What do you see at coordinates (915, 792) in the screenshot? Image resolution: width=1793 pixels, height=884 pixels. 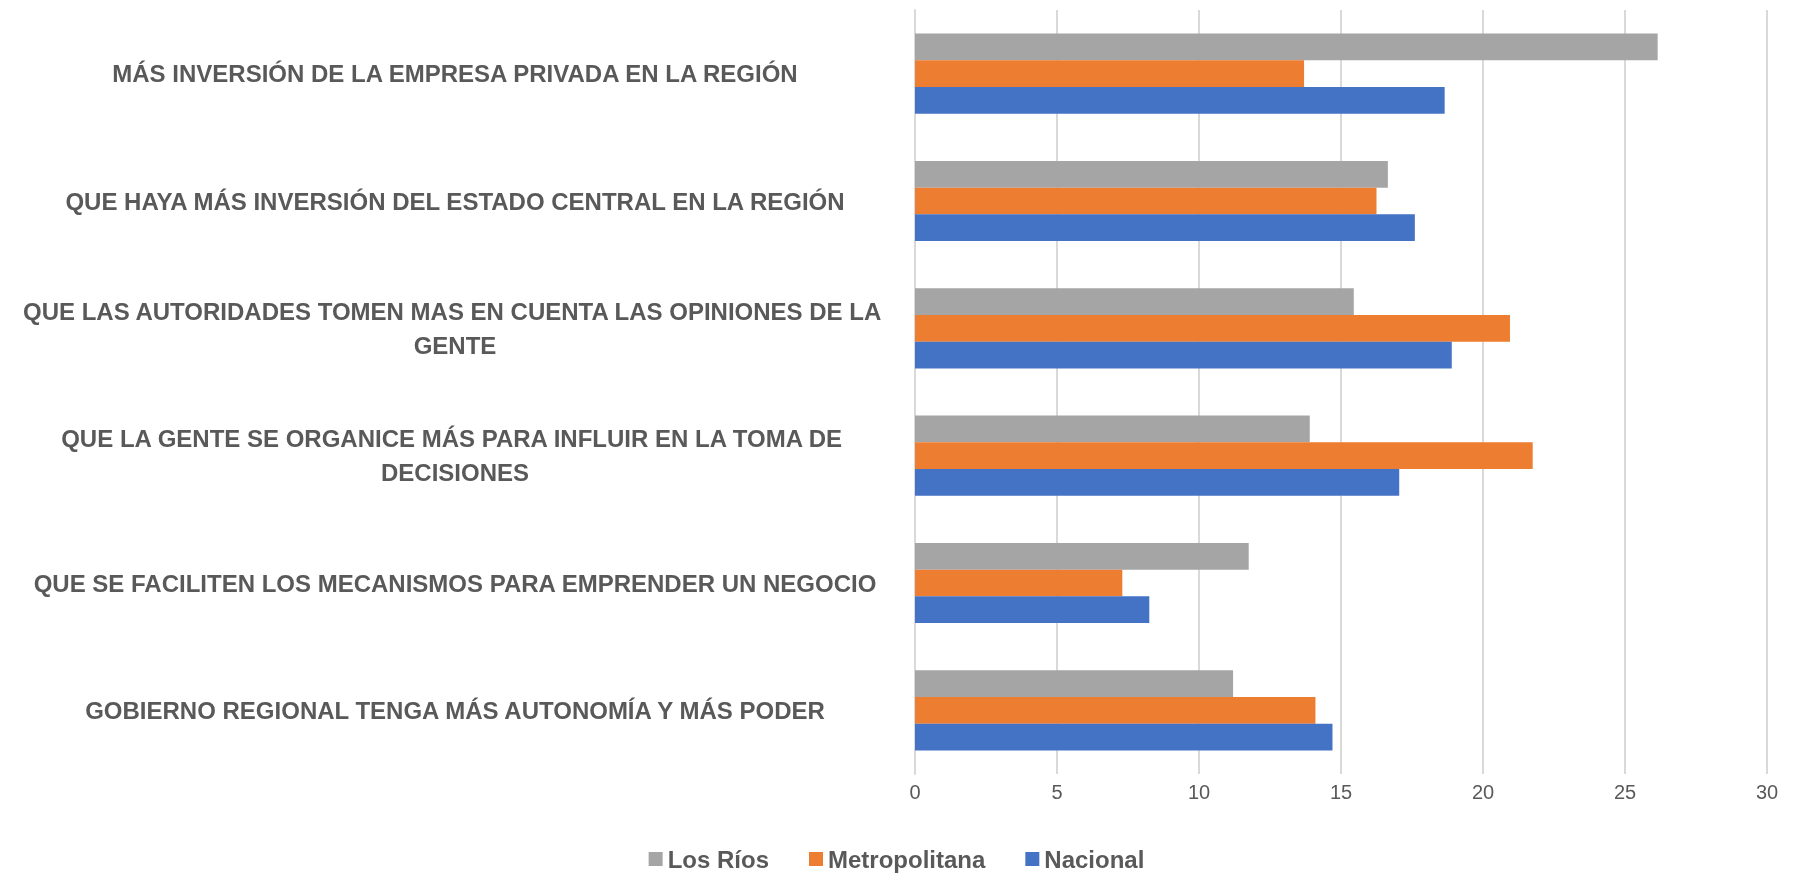 I see `x-tick-label: 0` at bounding box center [915, 792].